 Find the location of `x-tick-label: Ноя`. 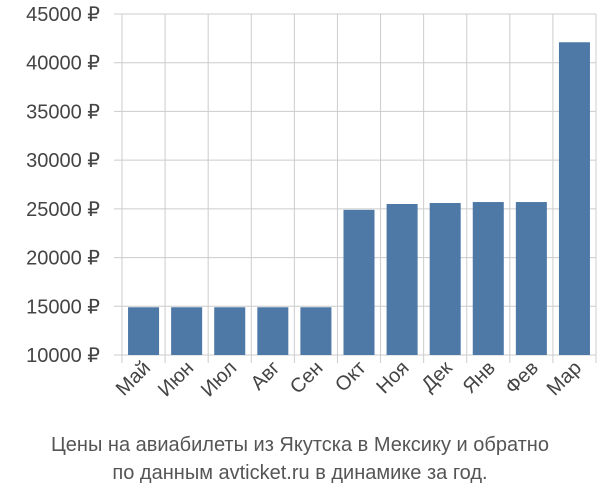

x-tick-label: Ноя is located at coordinates (392, 377).